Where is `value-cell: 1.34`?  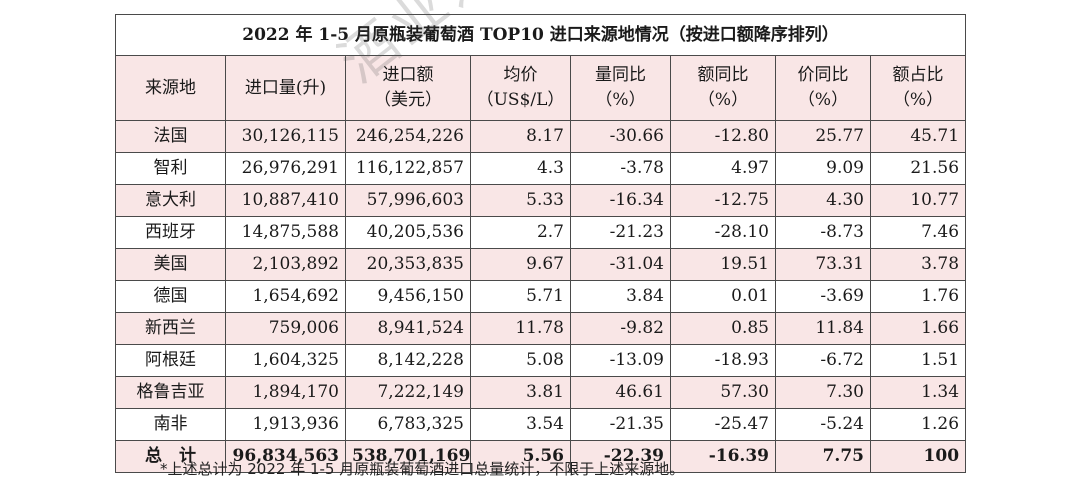 value-cell: 1.34 is located at coordinates (918, 392).